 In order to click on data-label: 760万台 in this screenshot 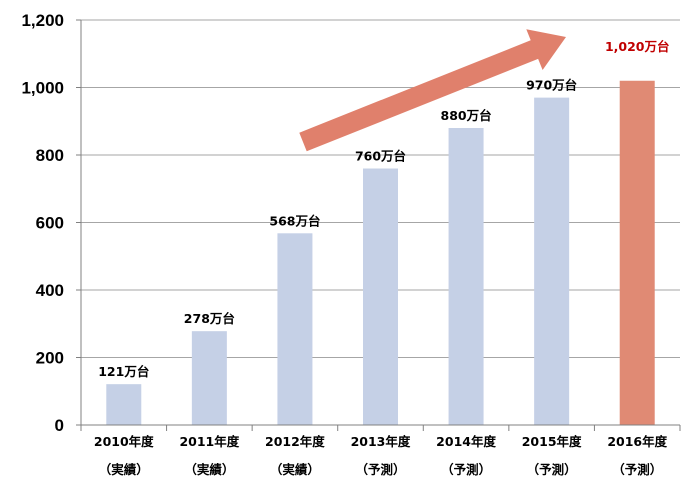, I will do `click(380, 156)`.